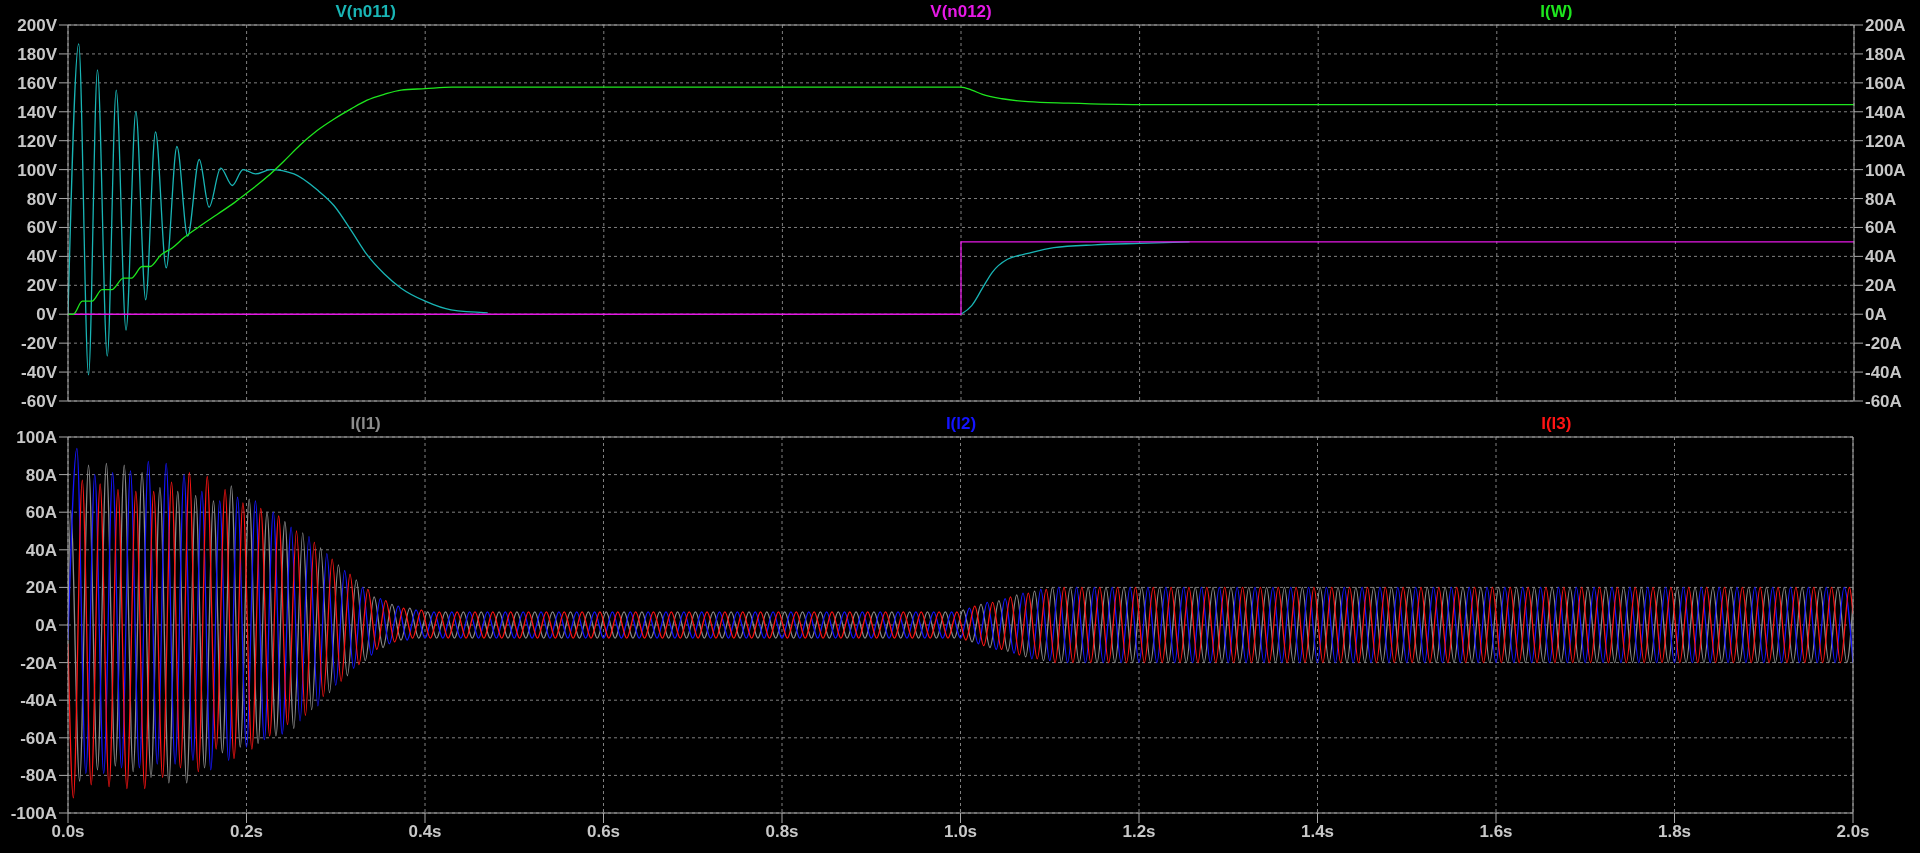 The image size is (1920, 853). I want to click on text: V(n012), so click(961, 12).